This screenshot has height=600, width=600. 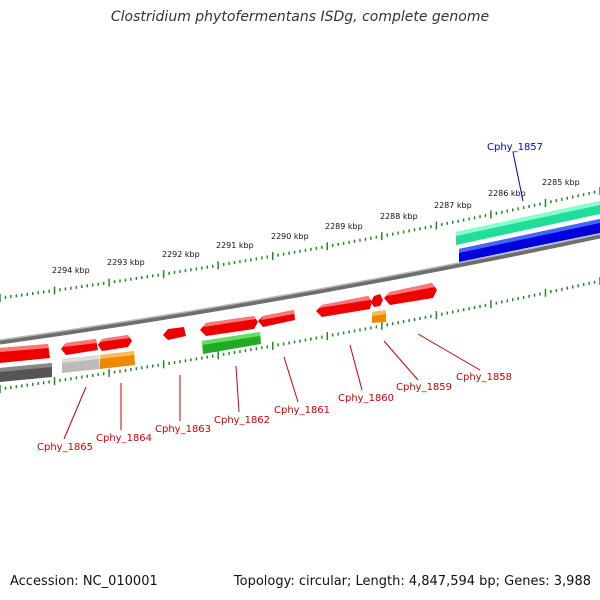 I want to click on gene-cphy-1861-arrow, so click(x=276, y=318).